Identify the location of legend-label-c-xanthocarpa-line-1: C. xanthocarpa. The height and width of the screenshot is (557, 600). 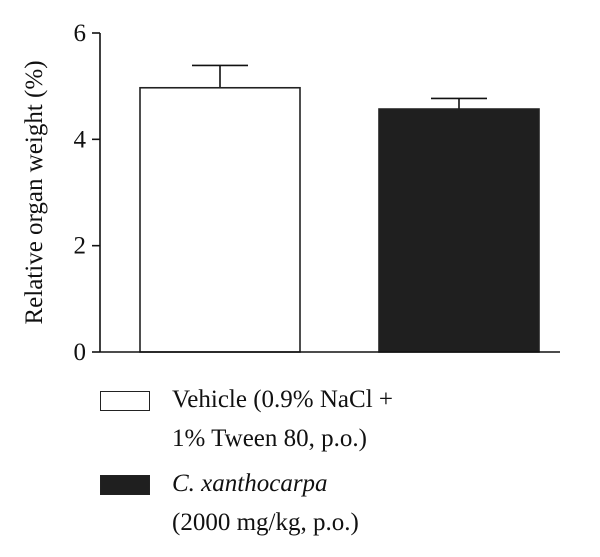
(250, 483).